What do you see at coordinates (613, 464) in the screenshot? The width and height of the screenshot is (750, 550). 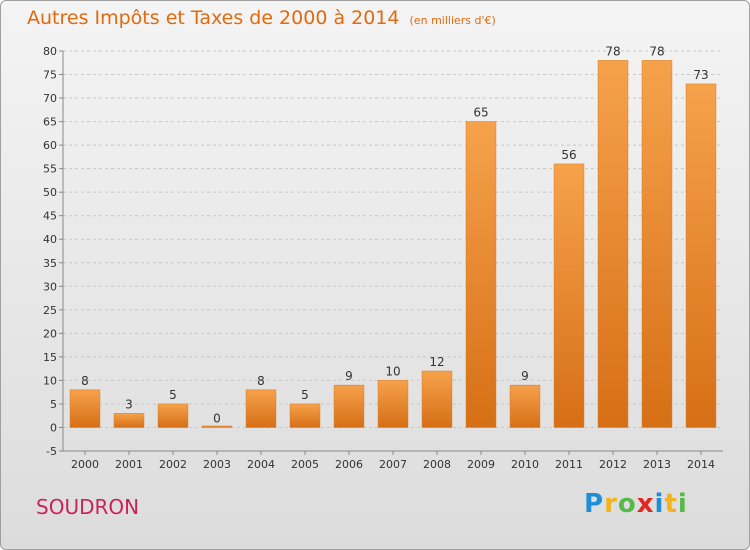 I see `x-tick-label-2012: 2012` at bounding box center [613, 464].